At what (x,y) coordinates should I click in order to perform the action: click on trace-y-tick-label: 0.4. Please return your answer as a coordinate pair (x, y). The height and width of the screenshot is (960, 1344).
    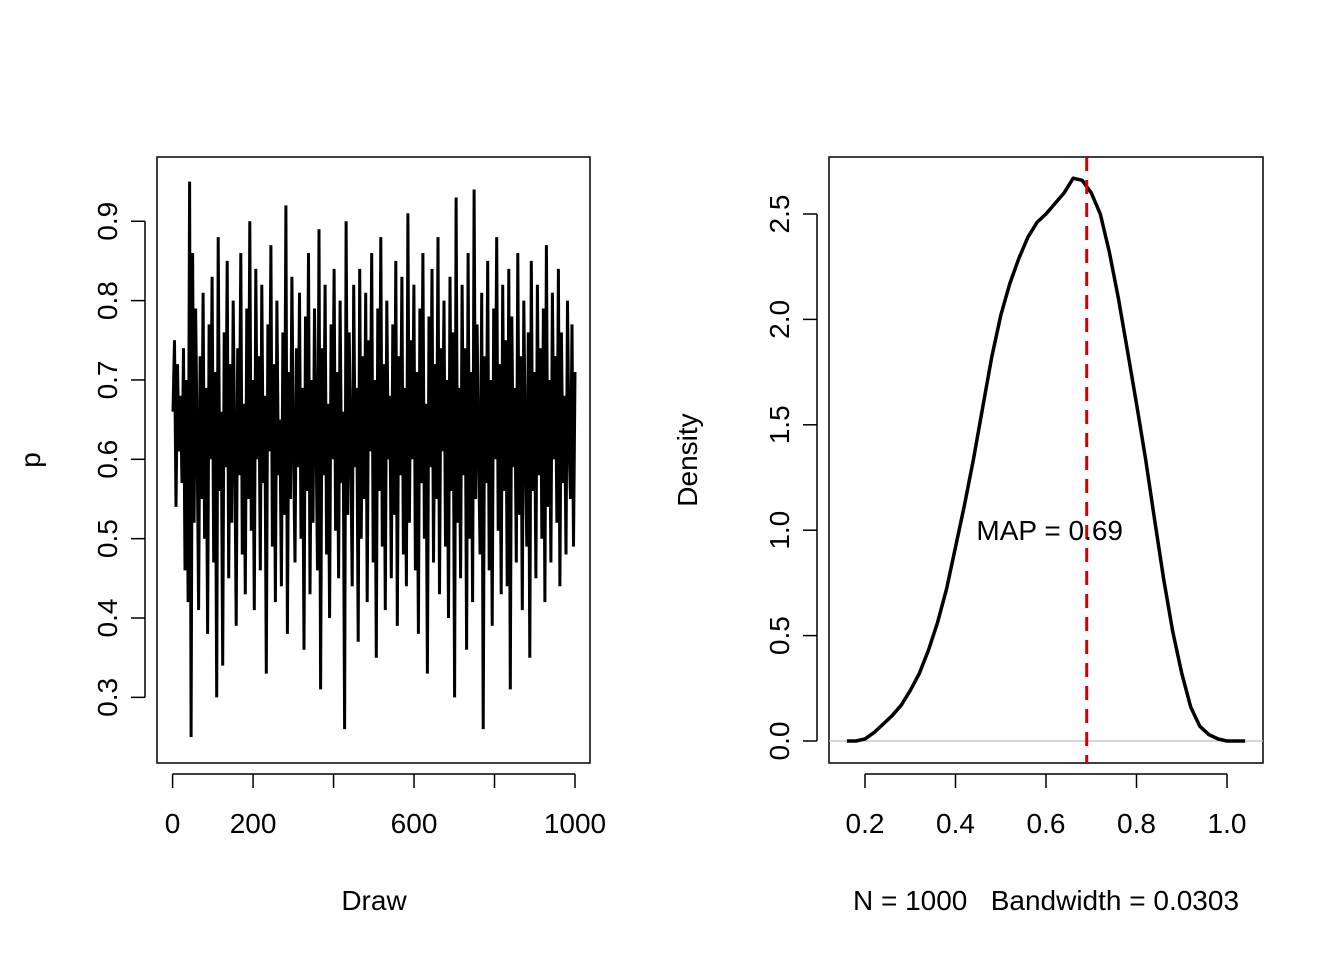
    Looking at the image, I should click on (107, 618).